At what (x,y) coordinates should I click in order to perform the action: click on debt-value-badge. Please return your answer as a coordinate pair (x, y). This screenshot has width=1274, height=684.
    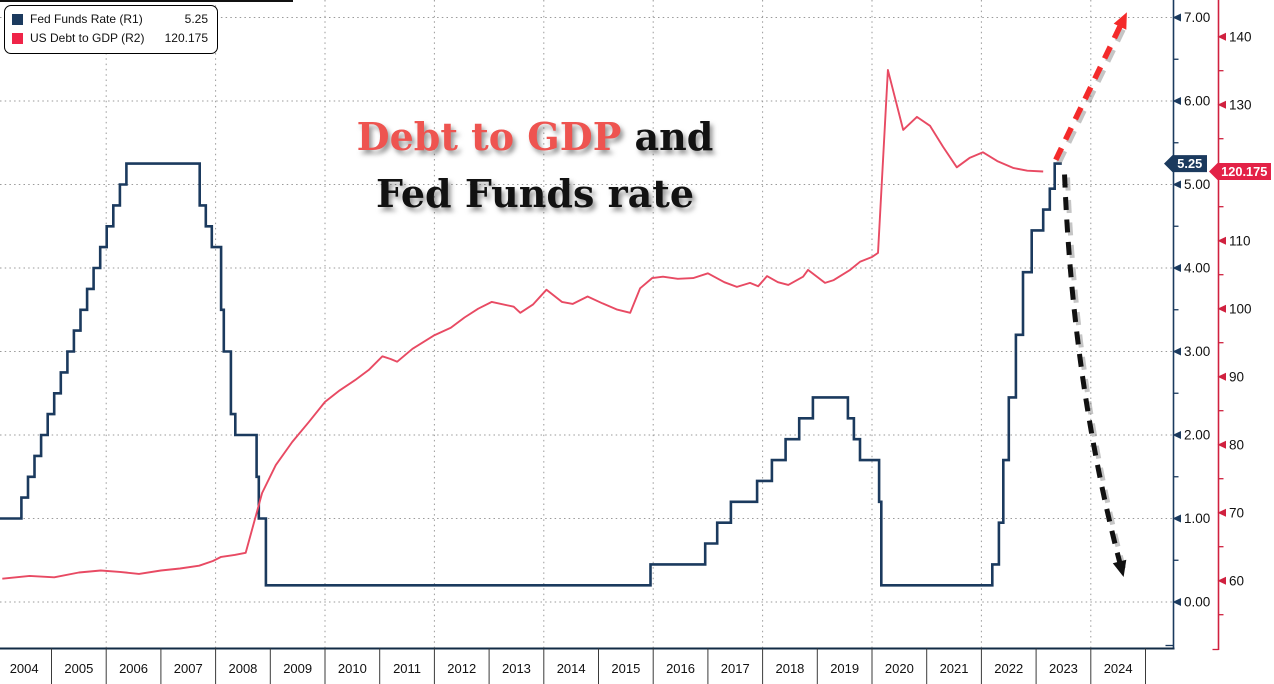
    Looking at the image, I should click on (1240, 172).